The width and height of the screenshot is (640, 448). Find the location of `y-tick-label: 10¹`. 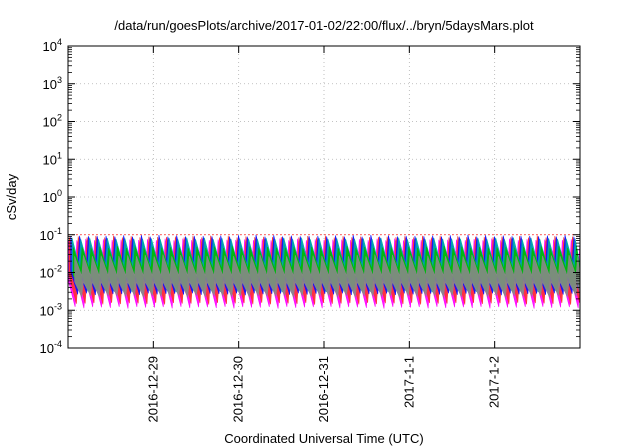

y-tick-label: 10¹ is located at coordinates (52, 158).